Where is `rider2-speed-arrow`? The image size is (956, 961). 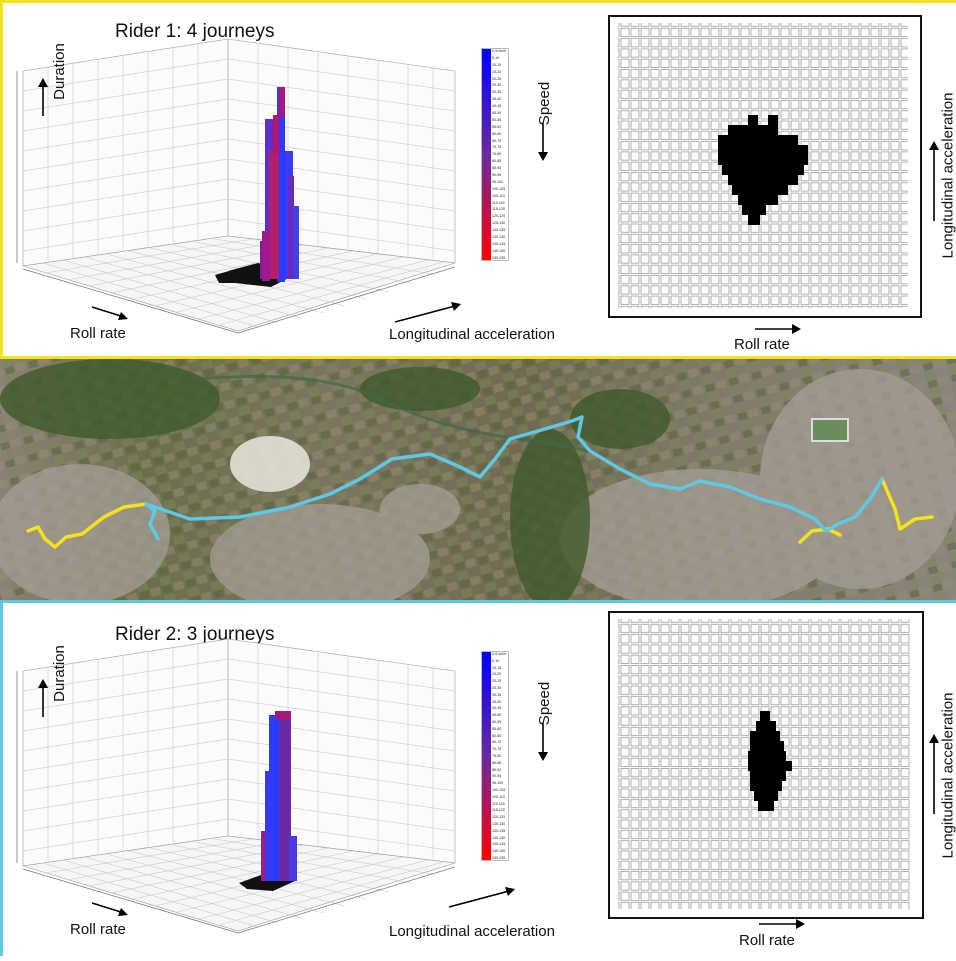
rider2-speed-arrow is located at coordinates (543, 742).